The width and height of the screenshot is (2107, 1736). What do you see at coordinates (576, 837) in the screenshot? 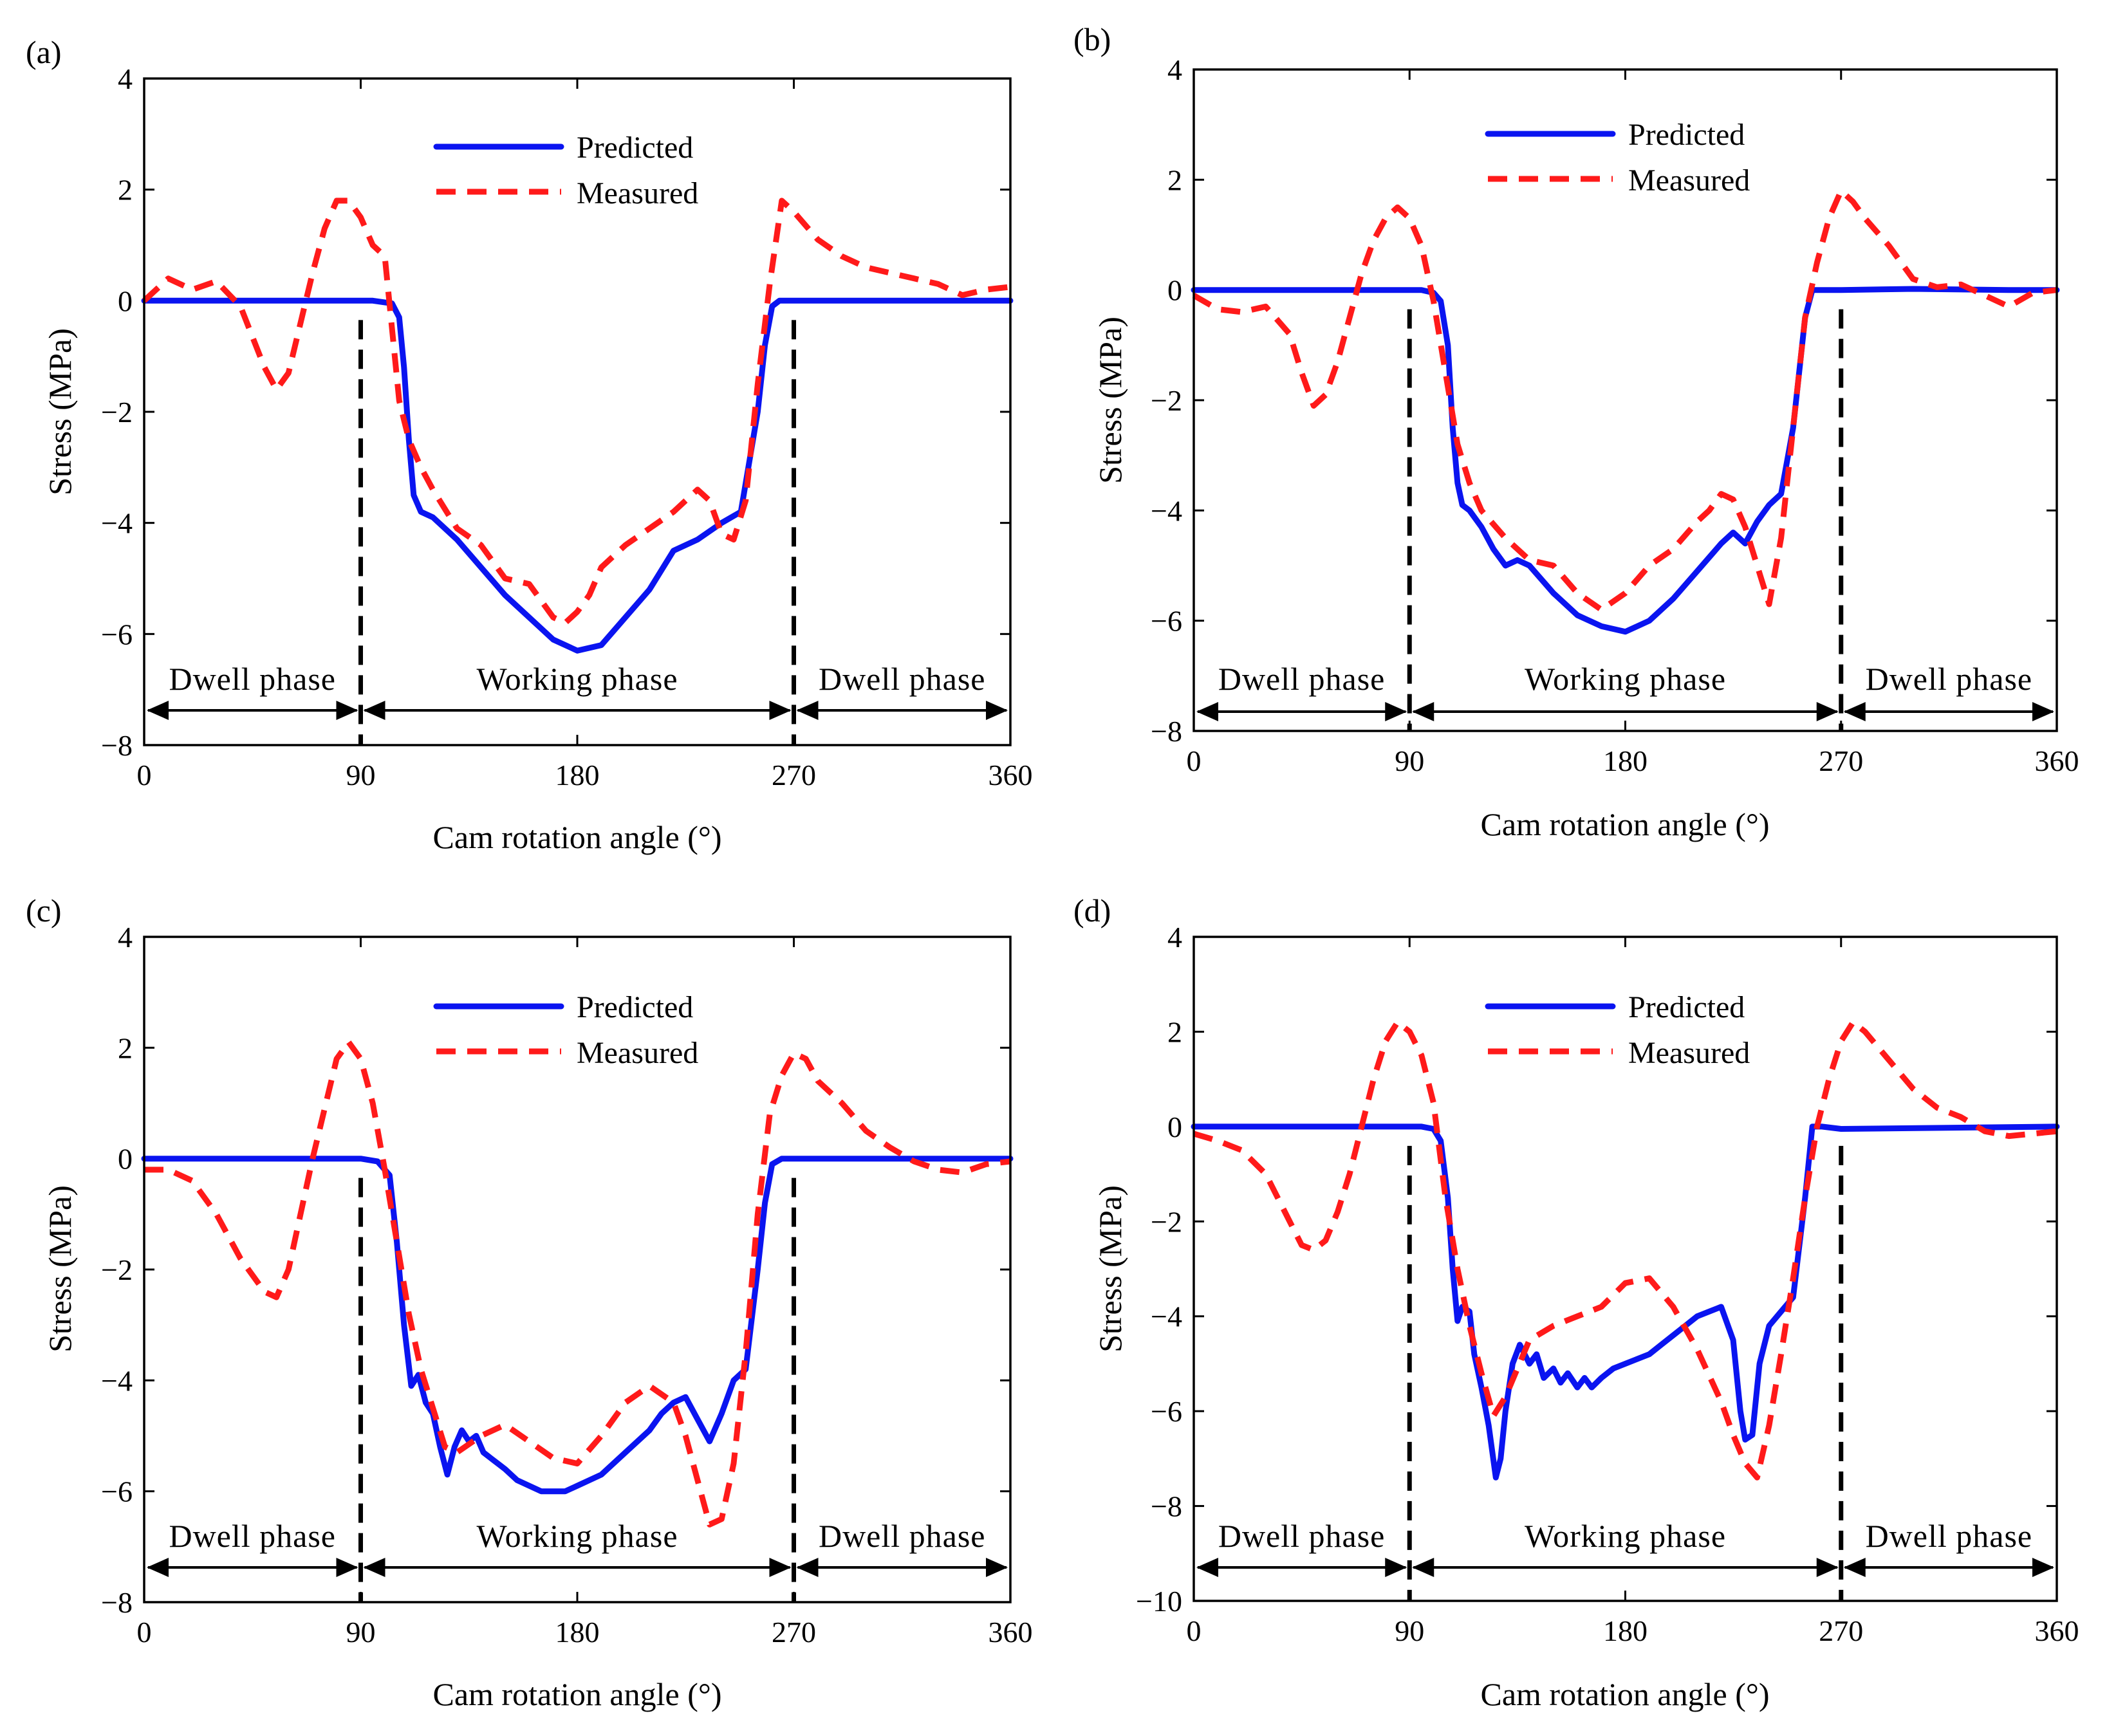
I see `panel-a-xlabel: Cam rotation angle (°)` at bounding box center [576, 837].